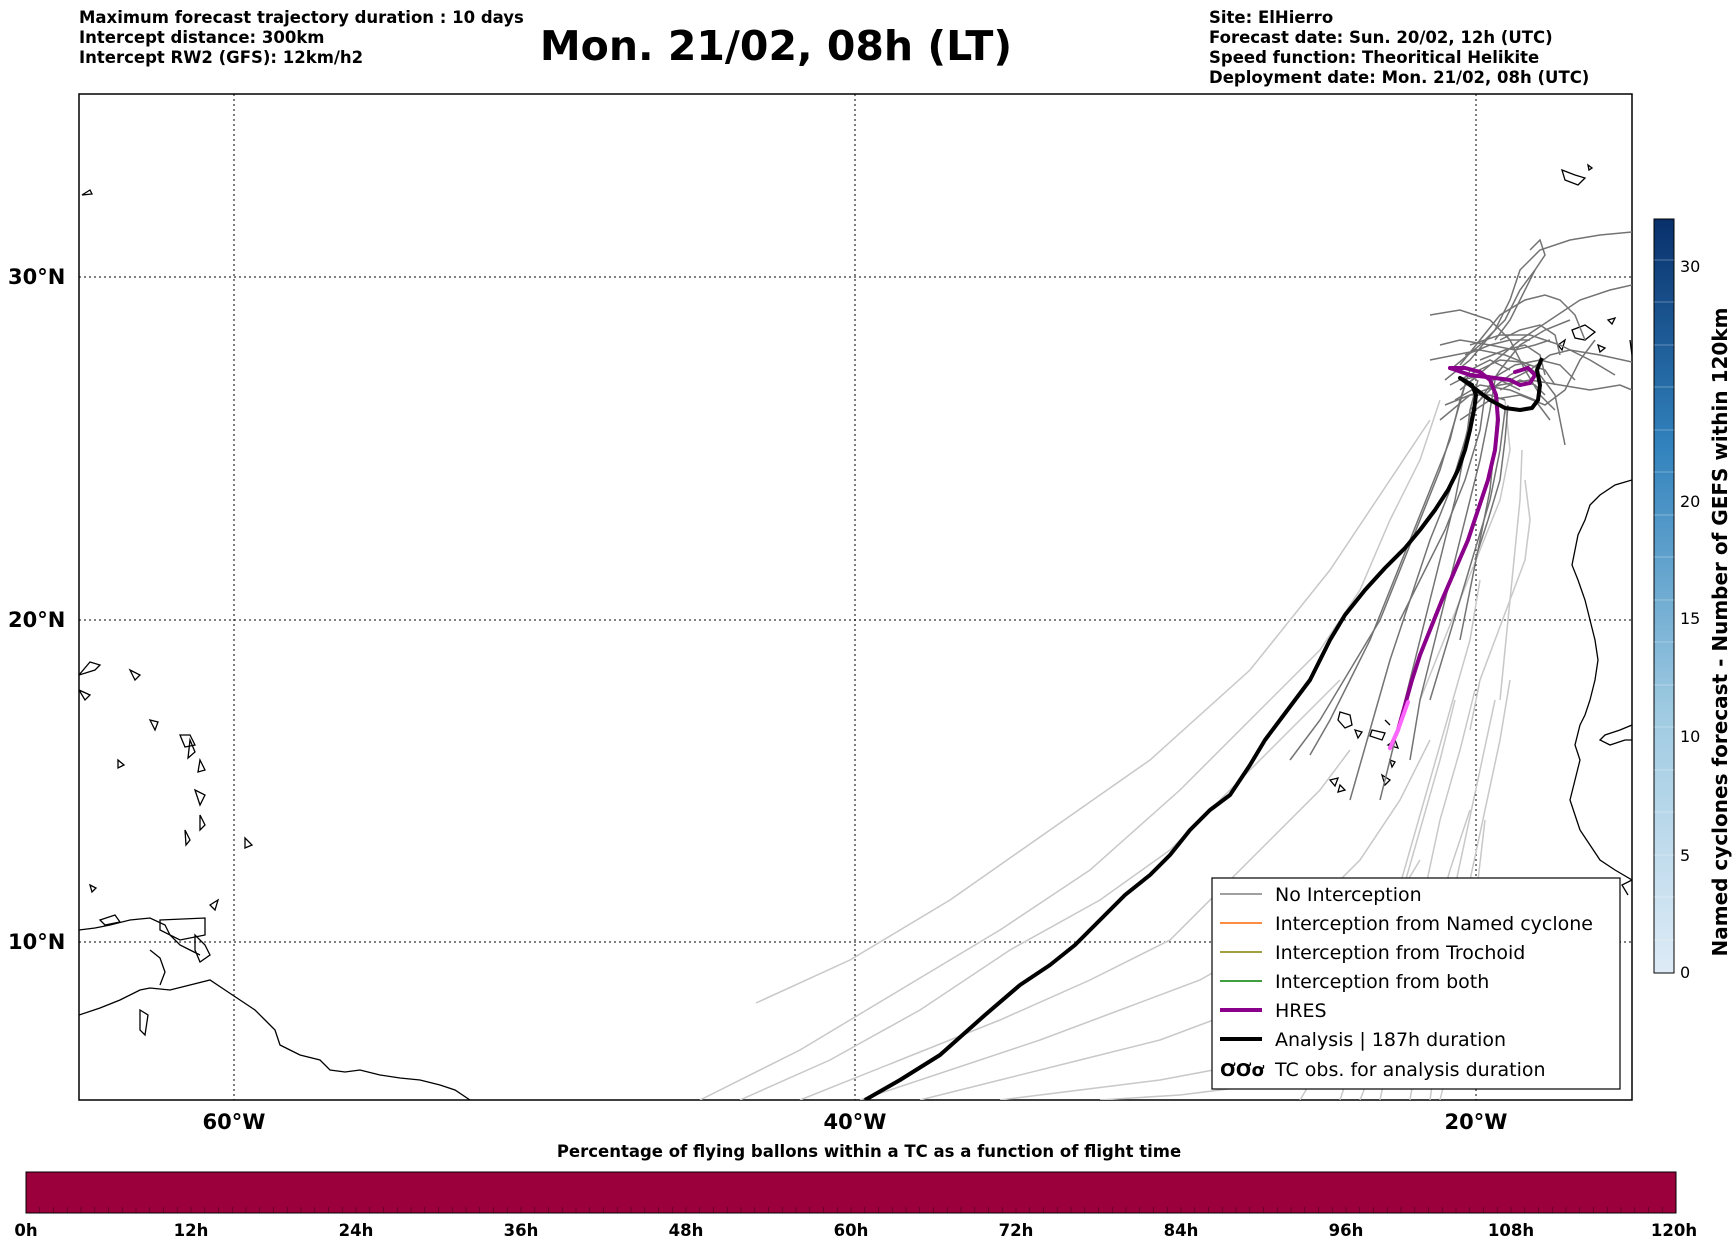  I want to click on title-text: Mon. 21/02, 08h (LT), so click(776, 46).